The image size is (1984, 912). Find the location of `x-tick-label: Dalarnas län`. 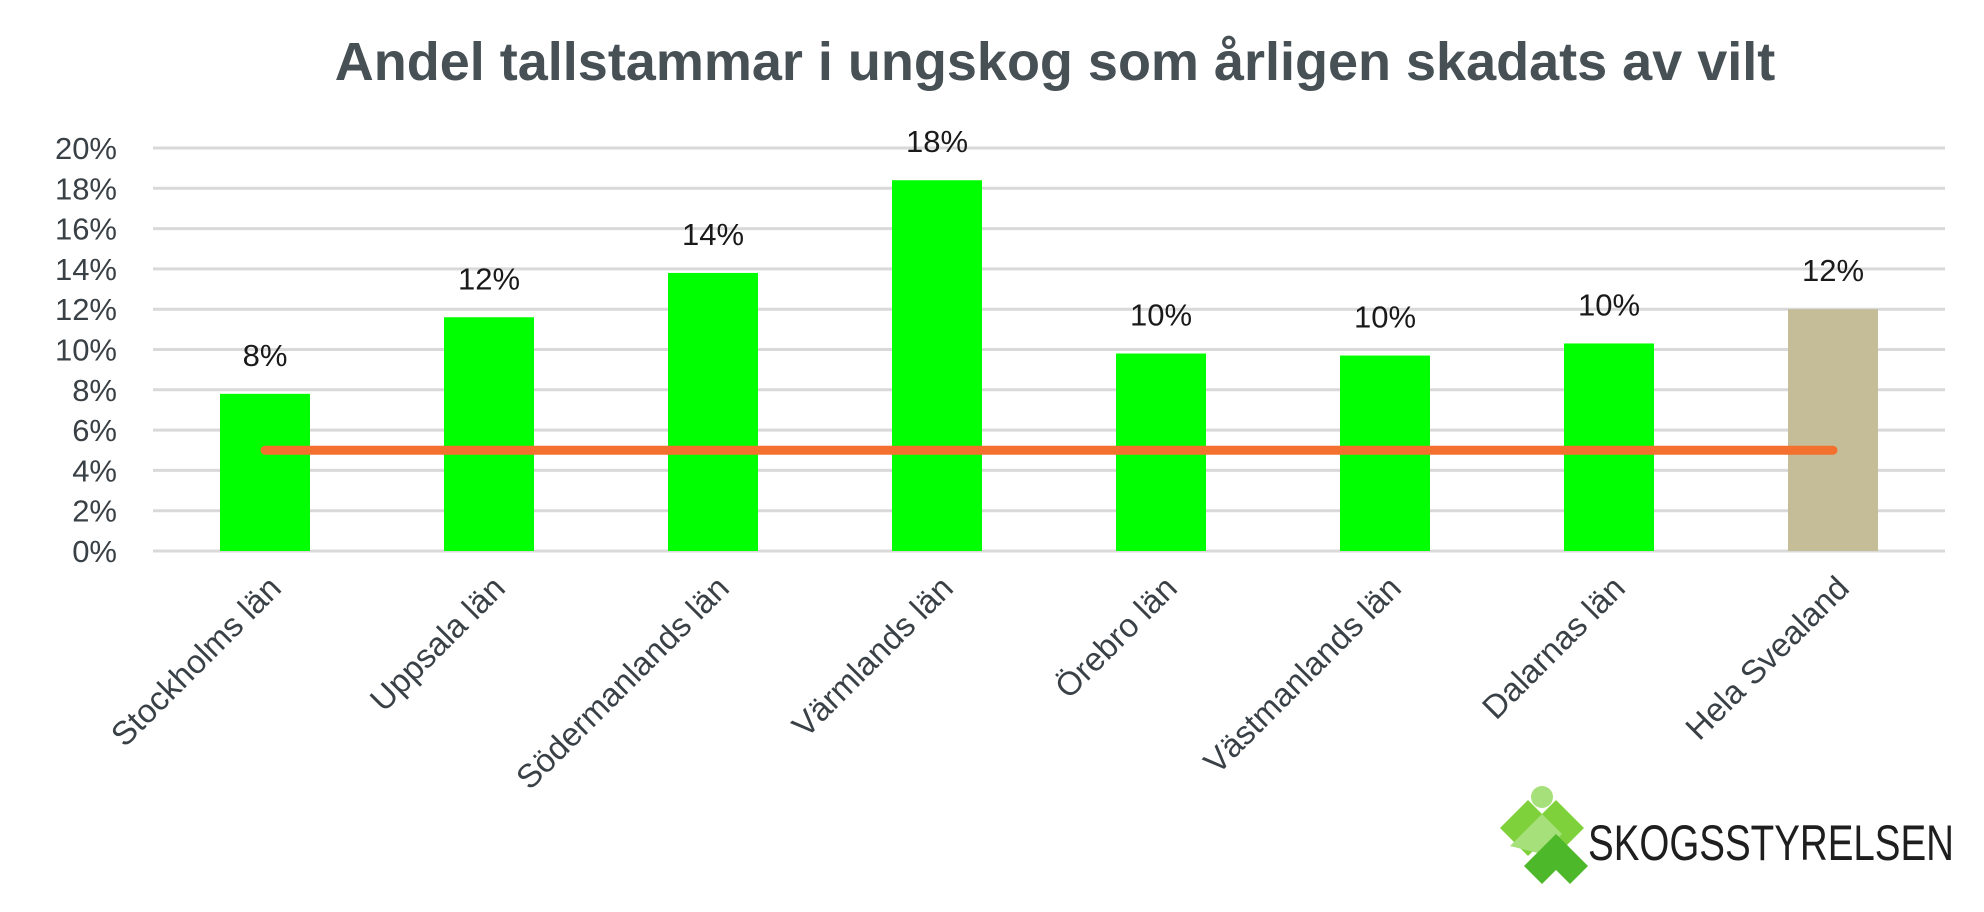

x-tick-label: Dalarnas län is located at coordinates (1553, 647).